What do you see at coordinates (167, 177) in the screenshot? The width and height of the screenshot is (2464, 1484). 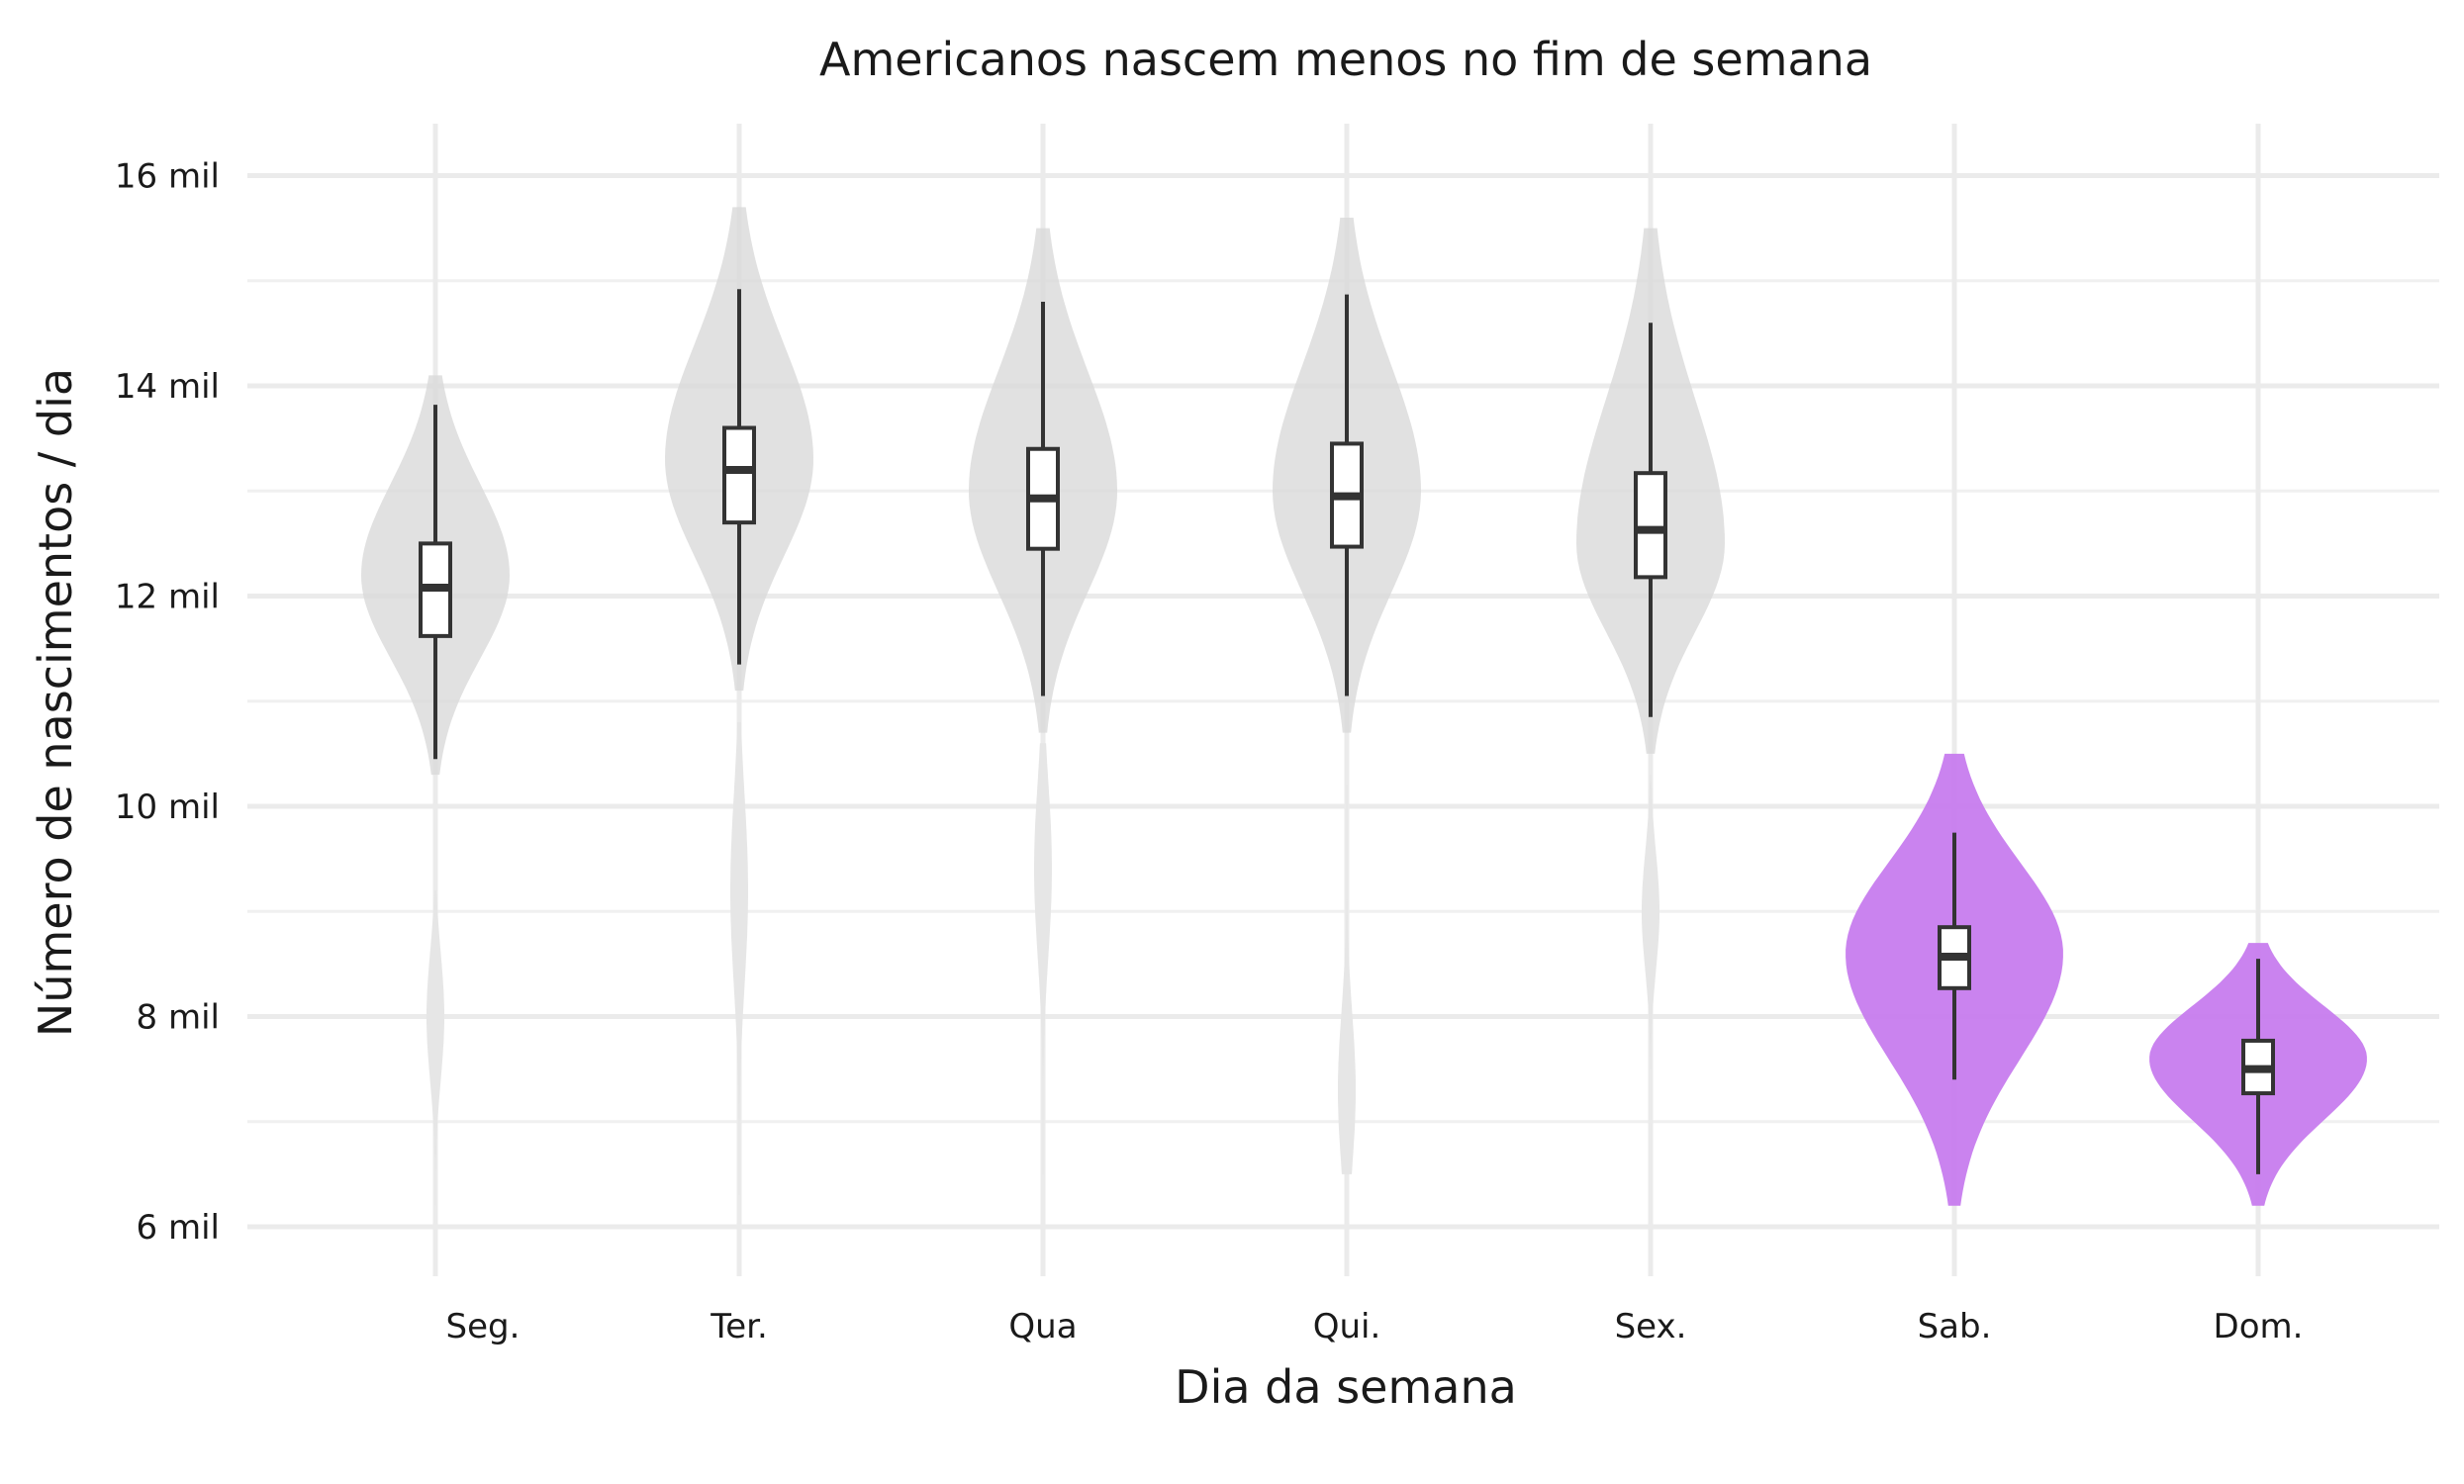 I see `y-tick-label: 16 mil` at bounding box center [167, 177].